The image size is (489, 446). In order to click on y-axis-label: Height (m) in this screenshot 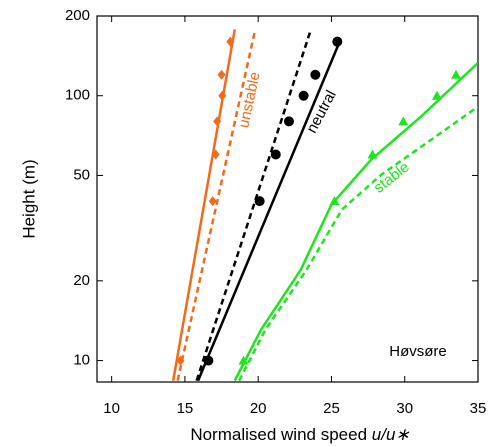, I will do `click(28, 198)`.